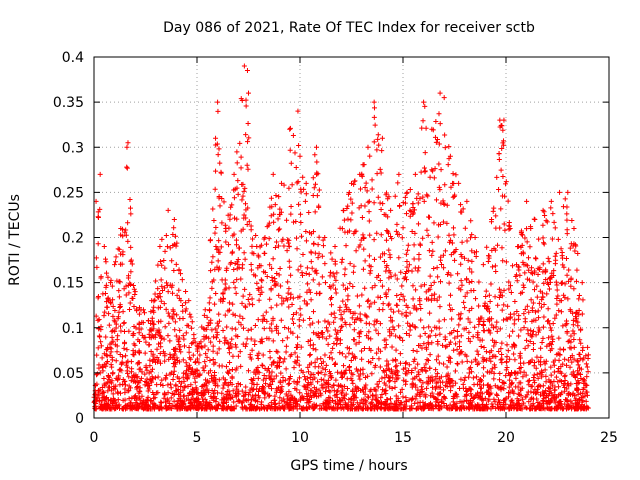 The image size is (640, 480). What do you see at coordinates (94, 438) in the screenshot?
I see `x-tick-label: 0` at bounding box center [94, 438].